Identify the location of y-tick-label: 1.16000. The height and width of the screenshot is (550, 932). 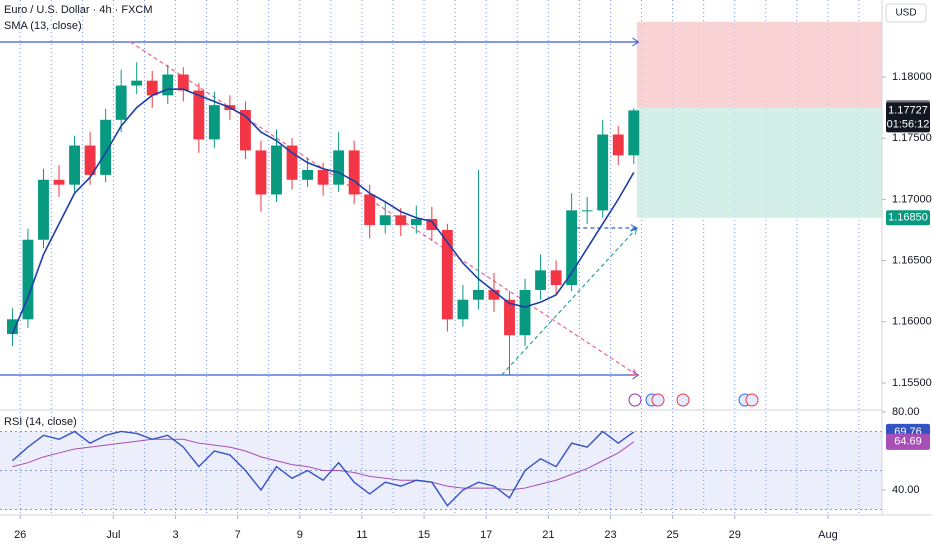
(912, 322).